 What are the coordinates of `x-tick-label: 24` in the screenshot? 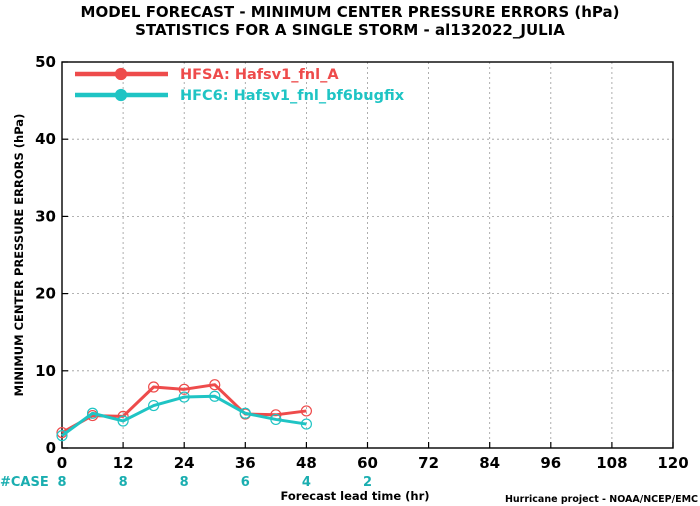 It's located at (184, 463).